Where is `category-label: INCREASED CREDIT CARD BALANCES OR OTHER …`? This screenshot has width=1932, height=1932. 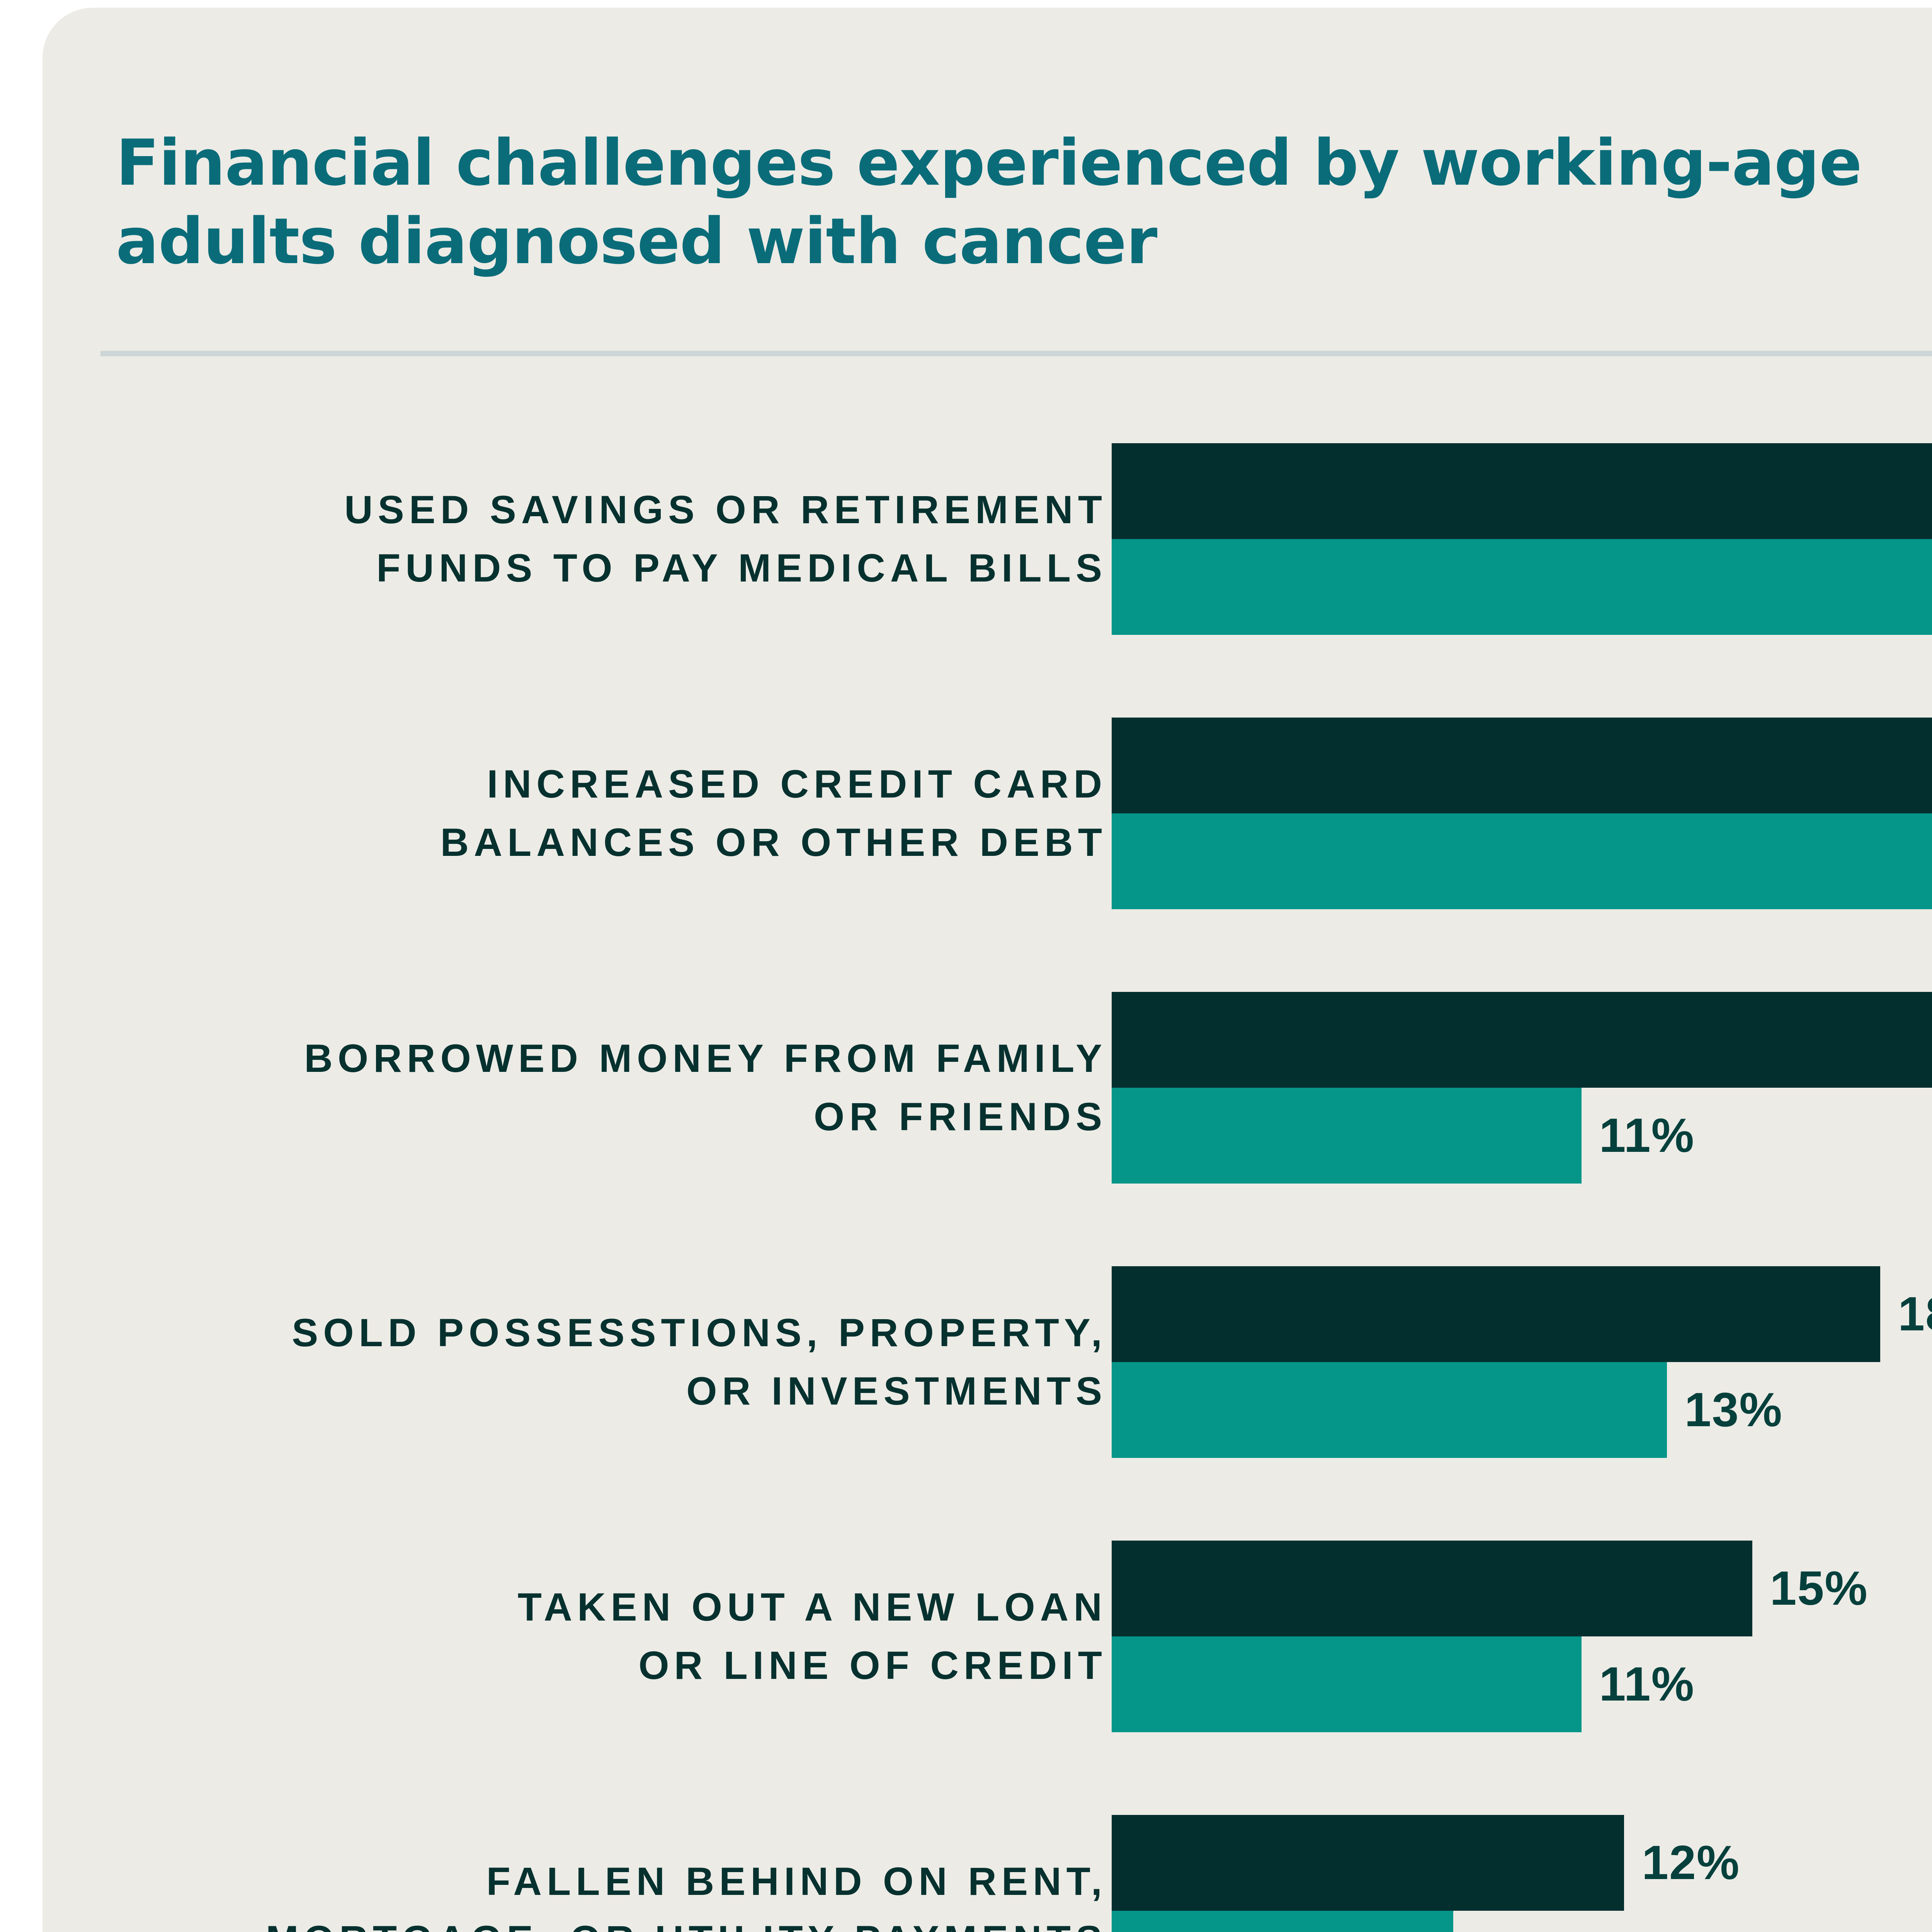 category-label: INCREASED CREDIT CARD BALANCES OR OTHER … is located at coordinates (773, 813).